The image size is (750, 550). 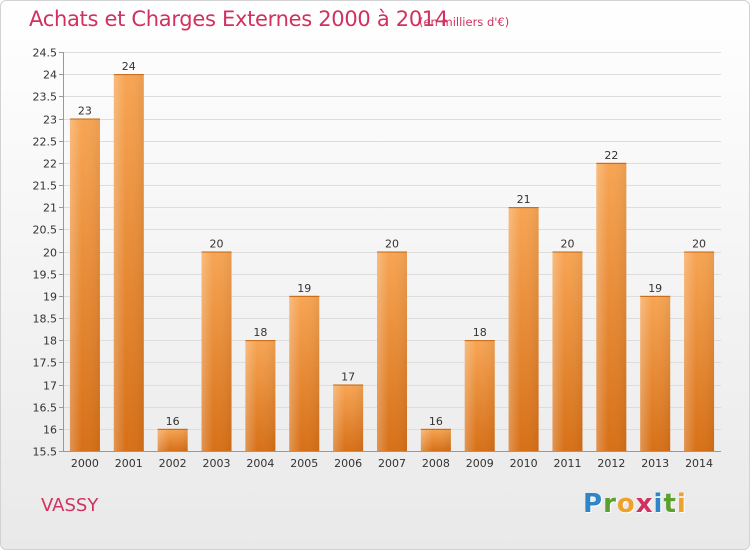 I want to click on y-tick-label: 24.5, so click(x=45, y=53).